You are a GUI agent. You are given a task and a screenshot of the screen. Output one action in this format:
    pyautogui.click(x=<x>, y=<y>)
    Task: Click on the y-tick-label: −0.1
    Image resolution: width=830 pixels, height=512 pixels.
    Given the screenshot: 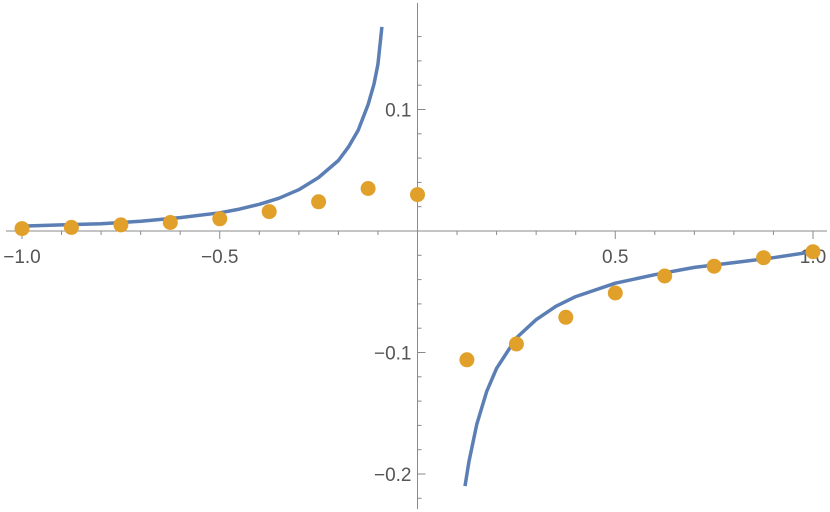 What is the action you would take?
    pyautogui.click(x=393, y=354)
    